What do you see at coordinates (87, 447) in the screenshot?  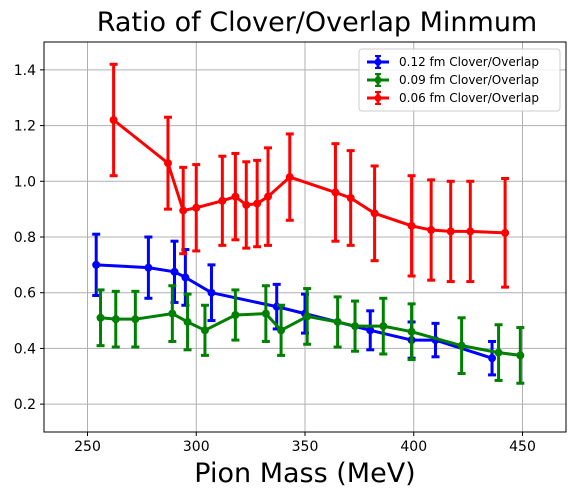 I see `x-tick-label: 250` at bounding box center [87, 447].